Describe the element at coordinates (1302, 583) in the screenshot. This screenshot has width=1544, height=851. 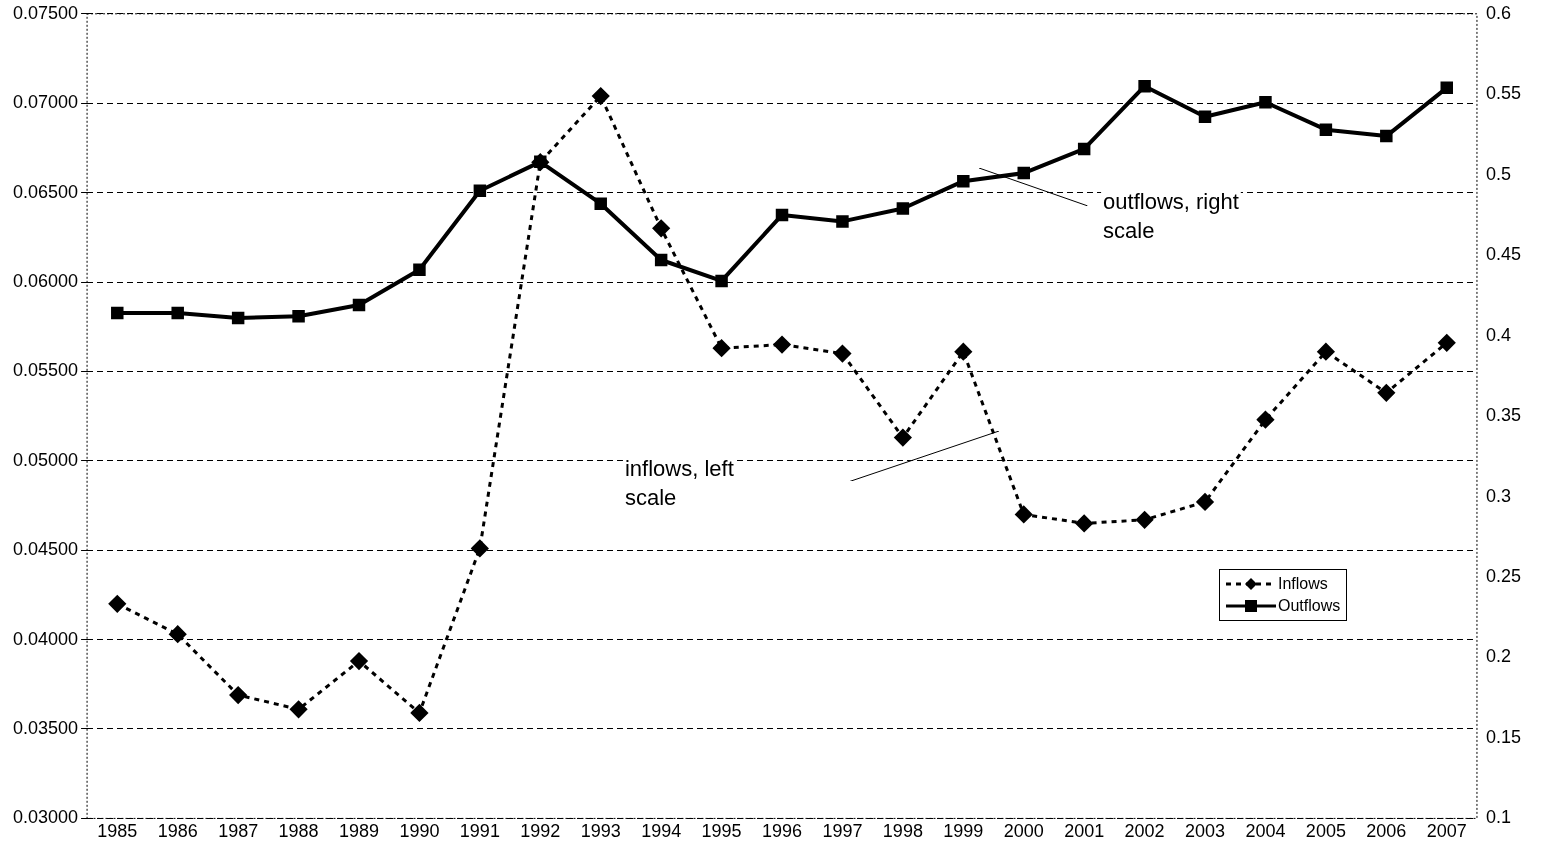
I see `legend-label: Inflows` at that location.